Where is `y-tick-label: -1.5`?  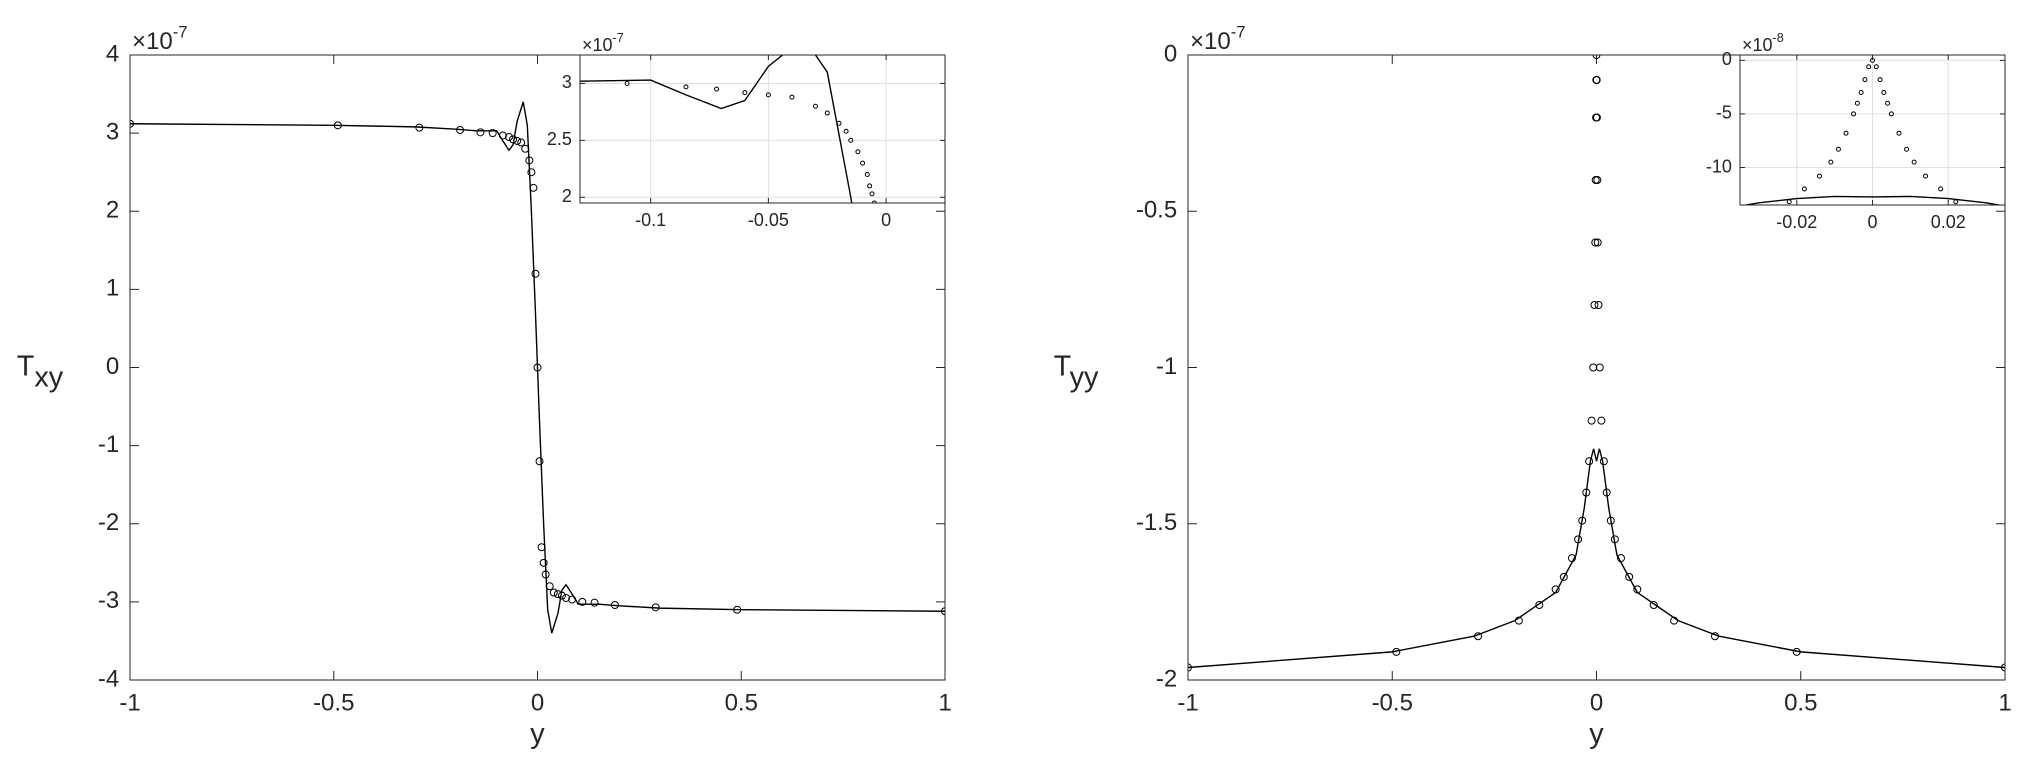 y-tick-label: -1.5 is located at coordinates (1156, 522).